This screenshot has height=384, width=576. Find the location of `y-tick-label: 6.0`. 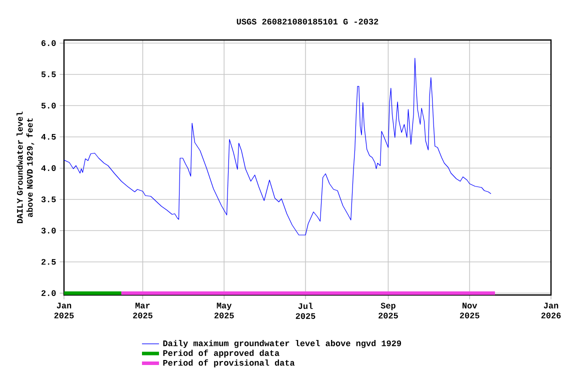

y-tick-label: 6.0 is located at coordinates (49, 43).